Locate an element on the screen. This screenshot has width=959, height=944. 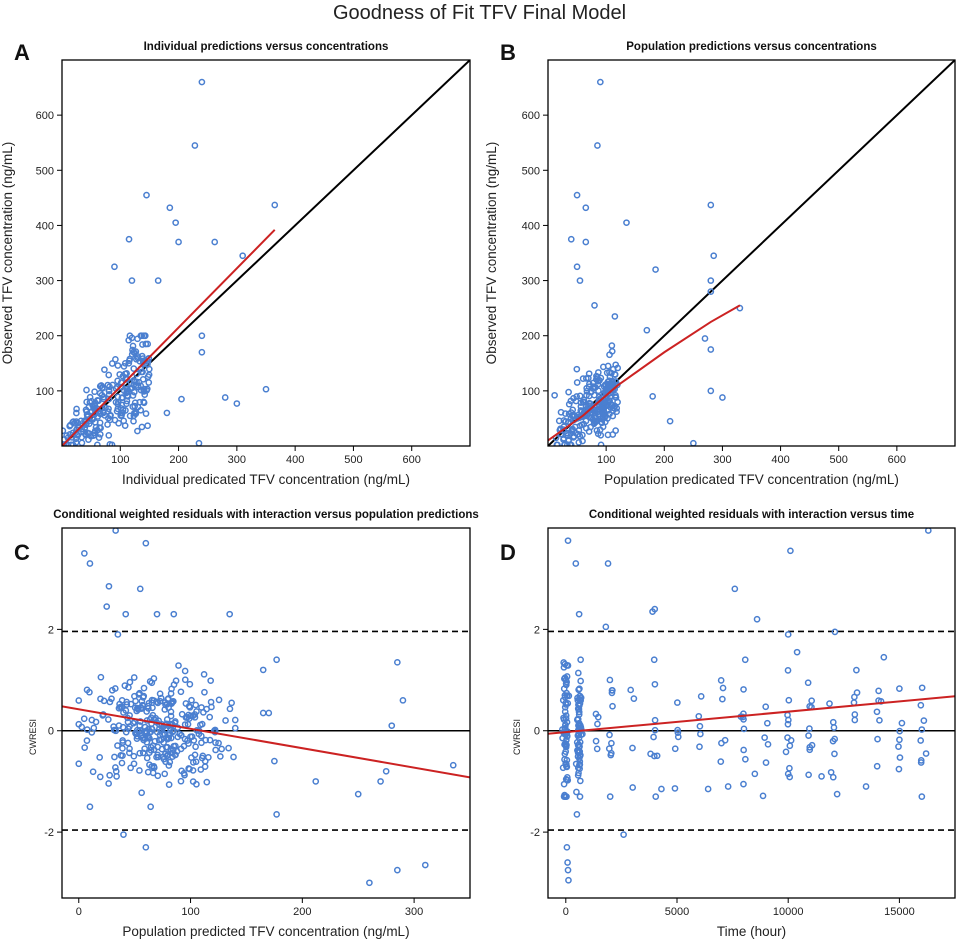
y-tick-label: 2 is located at coordinates (51, 630).